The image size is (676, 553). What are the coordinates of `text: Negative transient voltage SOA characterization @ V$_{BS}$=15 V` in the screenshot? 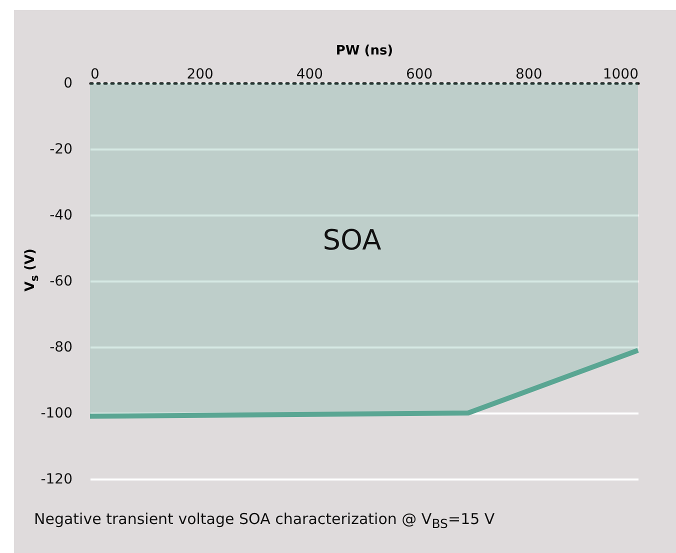 It's located at (265, 520).